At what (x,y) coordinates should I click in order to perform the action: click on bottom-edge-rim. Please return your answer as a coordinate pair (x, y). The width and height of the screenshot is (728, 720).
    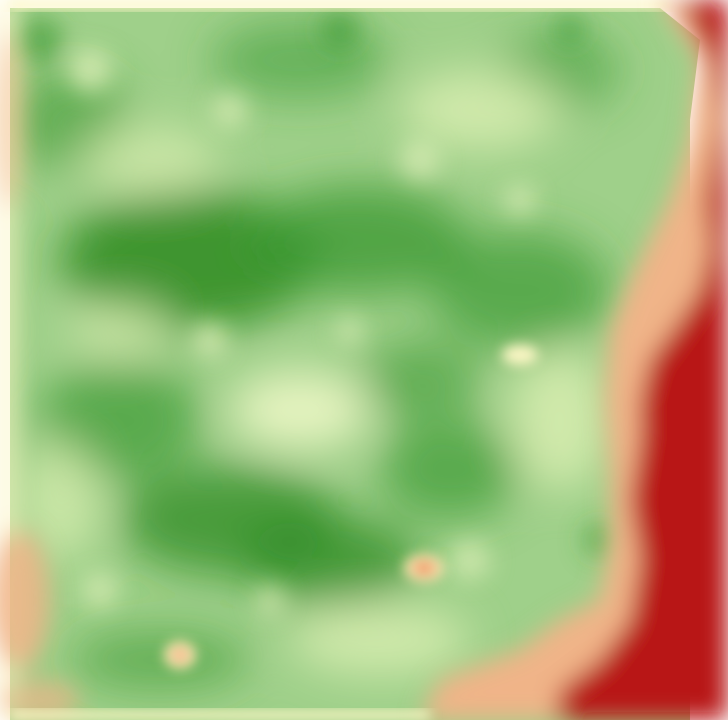
    Looking at the image, I should click on (220, 715).